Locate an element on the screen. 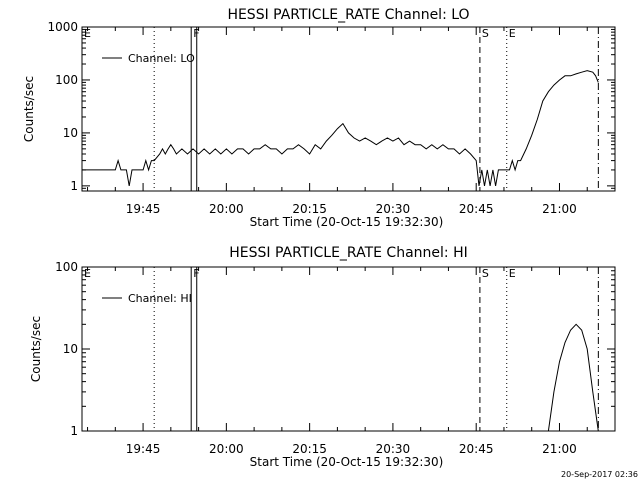 The height and width of the screenshot is (480, 640). chart-title: HESSI PARTICLE_RATE Channel: LO is located at coordinates (348, 15).